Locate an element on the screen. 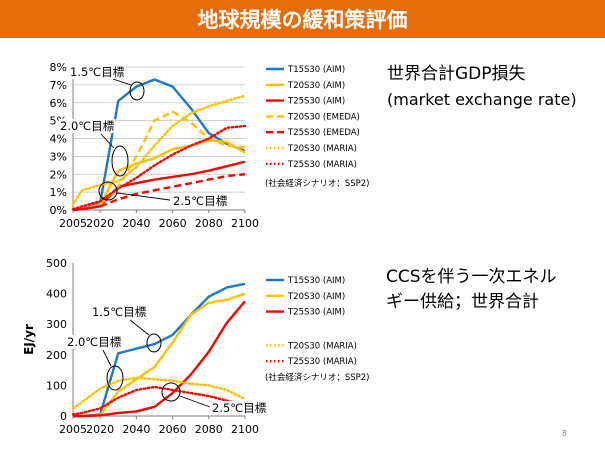 This screenshot has height=454, width=605. y-tick-label: 500 is located at coordinates (56, 263).